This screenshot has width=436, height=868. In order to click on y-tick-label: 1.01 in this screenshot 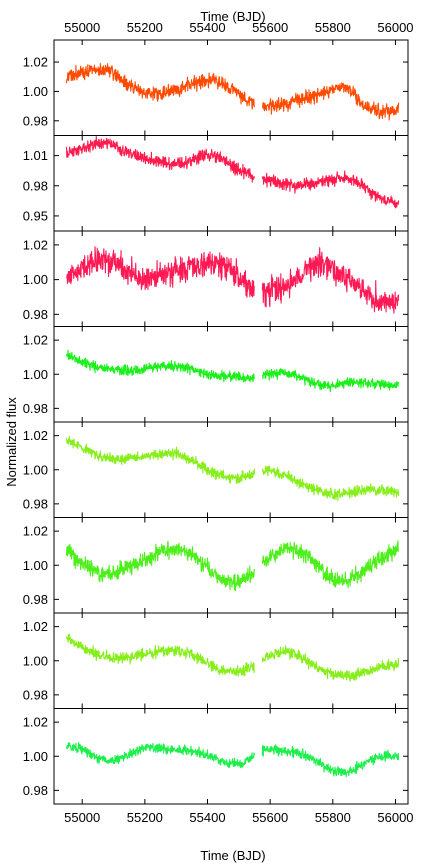, I will do `click(35, 155)`.